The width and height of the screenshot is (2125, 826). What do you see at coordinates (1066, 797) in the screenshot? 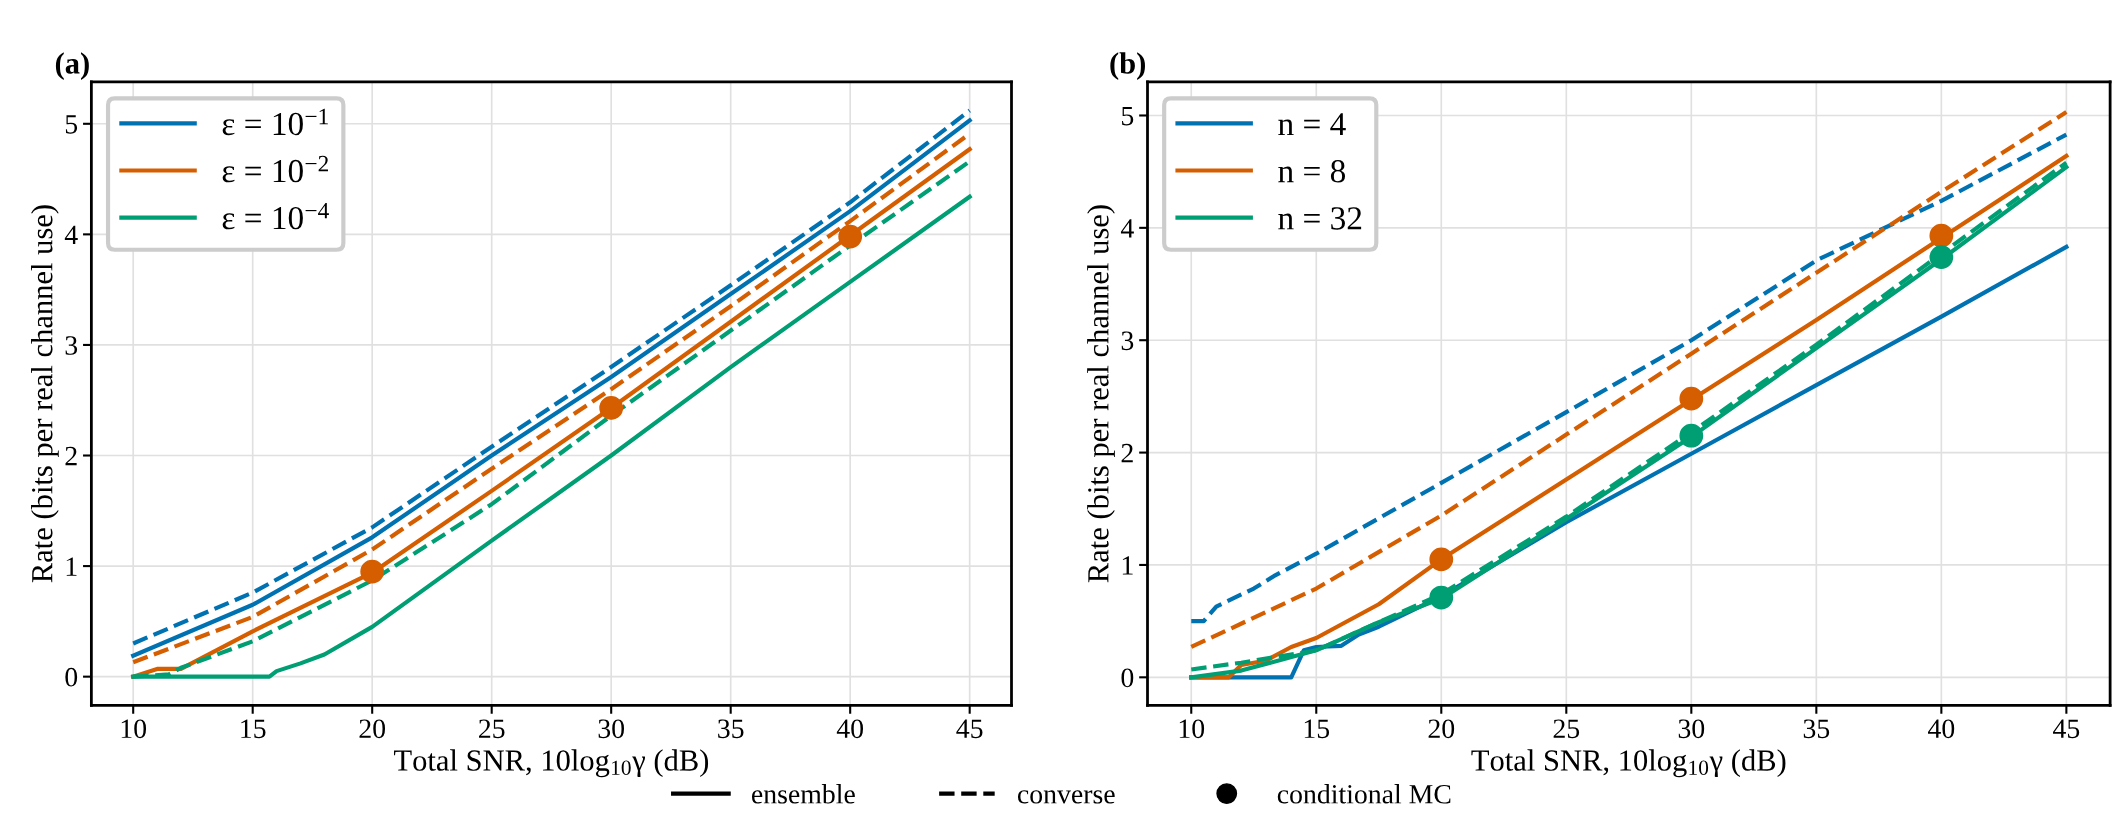
I see `text: converse` at bounding box center [1066, 797].